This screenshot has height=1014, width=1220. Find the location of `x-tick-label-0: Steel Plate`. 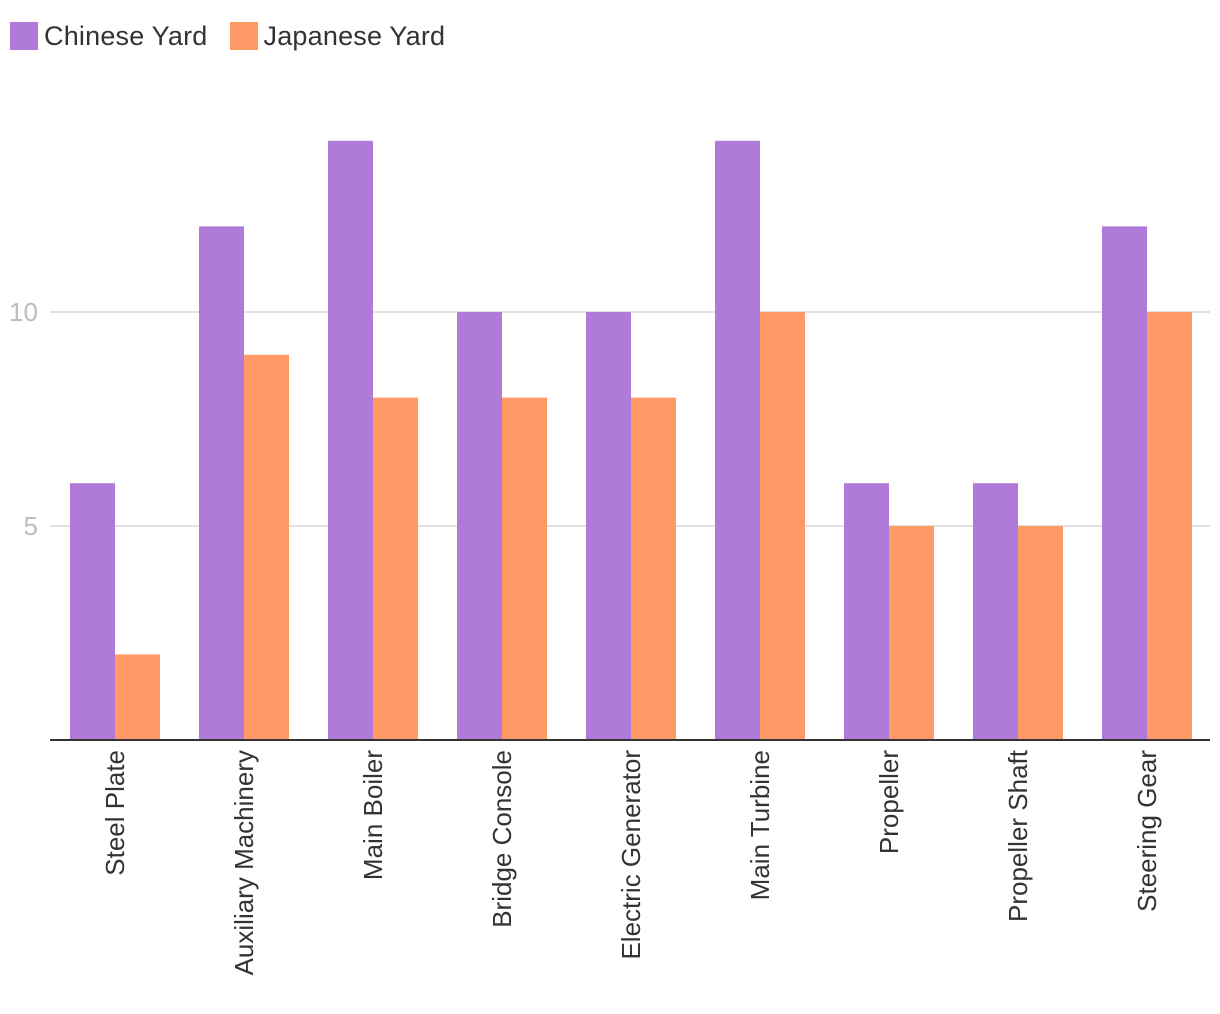

x-tick-label-0: Steel Plate is located at coordinates (115, 813).